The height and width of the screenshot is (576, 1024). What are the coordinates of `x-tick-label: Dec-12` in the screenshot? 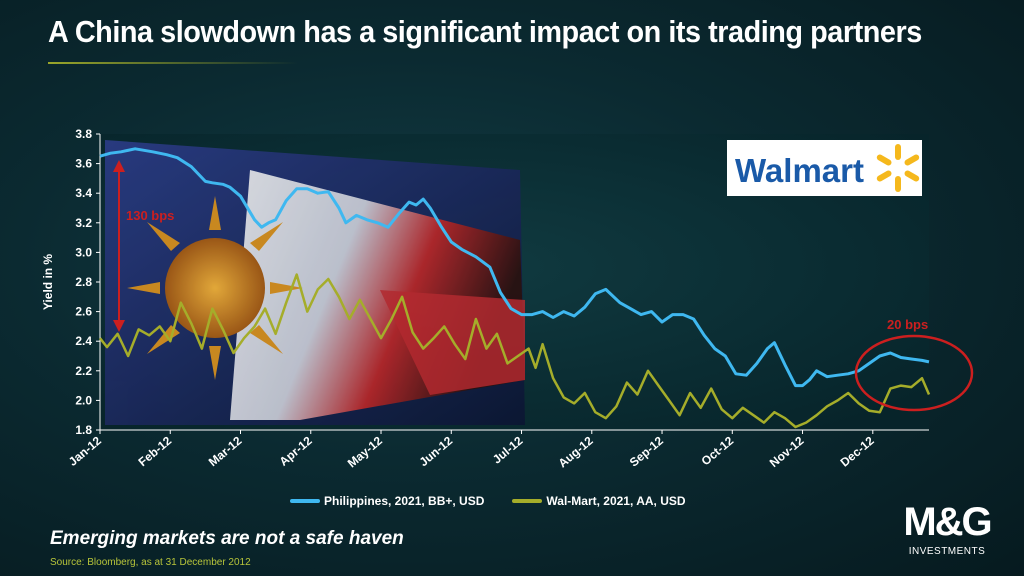 It's located at (857, 451).